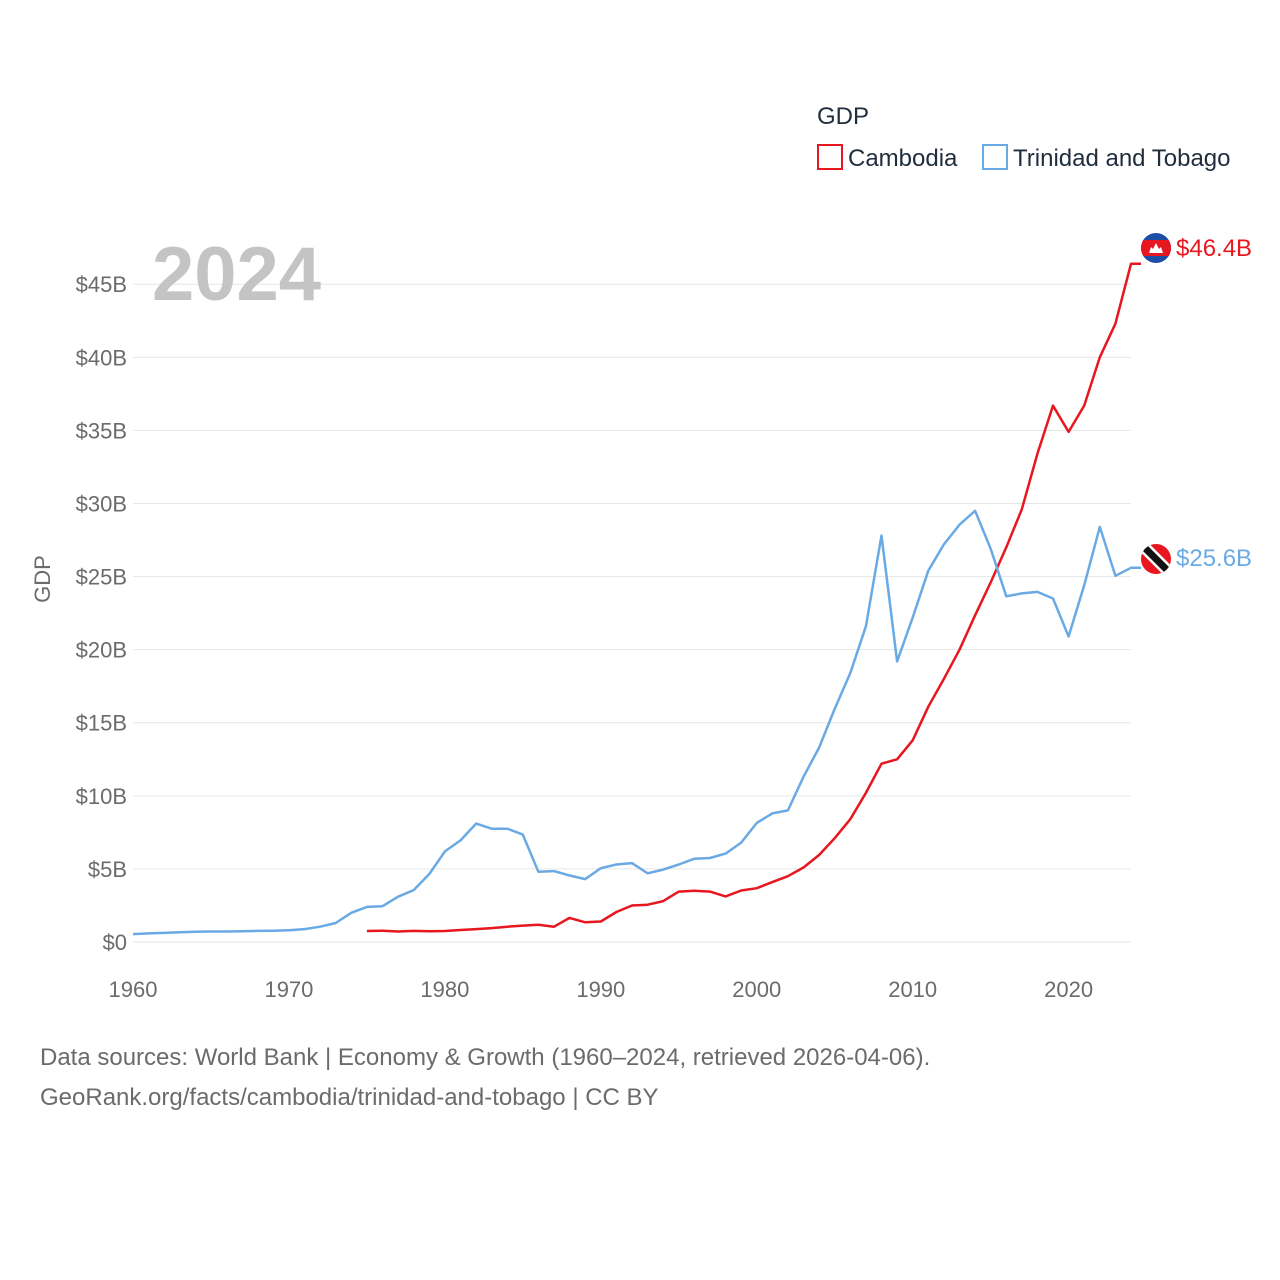  What do you see at coordinates (101, 613) in the screenshot?
I see `y-axis-ticks: $0 $5B $10B $15B $20B $25B $30B $35B $40B $45B` at bounding box center [101, 613].